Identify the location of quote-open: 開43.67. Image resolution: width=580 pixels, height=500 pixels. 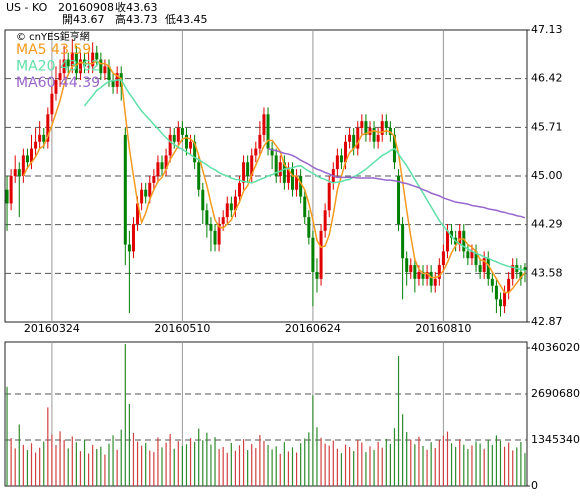
(83, 19).